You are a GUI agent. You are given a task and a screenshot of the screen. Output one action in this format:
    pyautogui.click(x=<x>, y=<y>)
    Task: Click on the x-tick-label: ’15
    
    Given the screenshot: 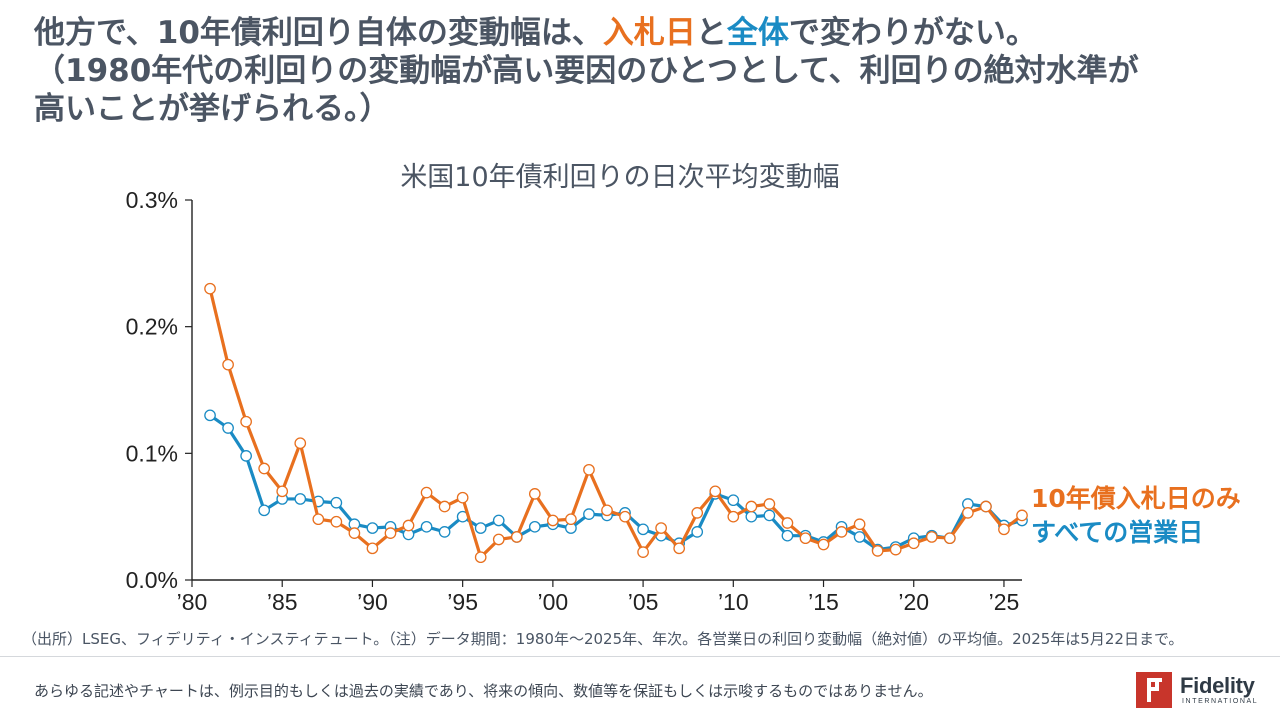 What is the action you would take?
    pyautogui.click(x=823, y=602)
    